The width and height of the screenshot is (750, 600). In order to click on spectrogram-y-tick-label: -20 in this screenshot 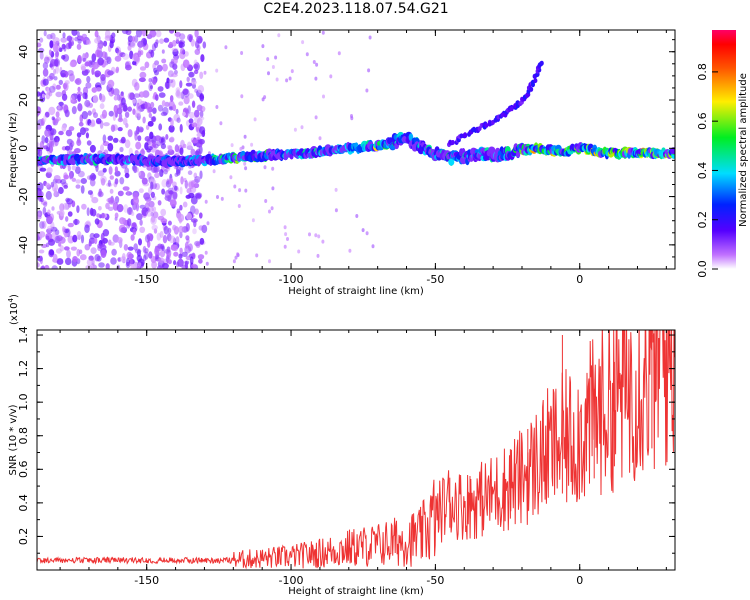, I will do `click(23, 197)`.